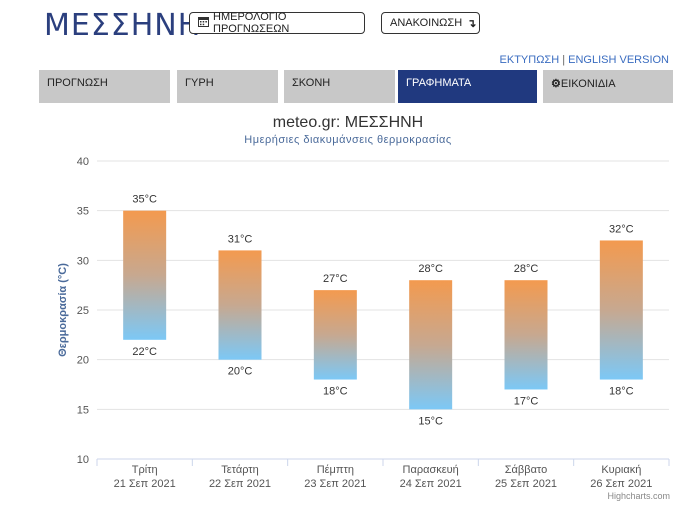 The height and width of the screenshot is (516, 696). Describe the element at coordinates (145, 470) in the screenshot. I see `x-tick-day: Τρίτη` at that location.